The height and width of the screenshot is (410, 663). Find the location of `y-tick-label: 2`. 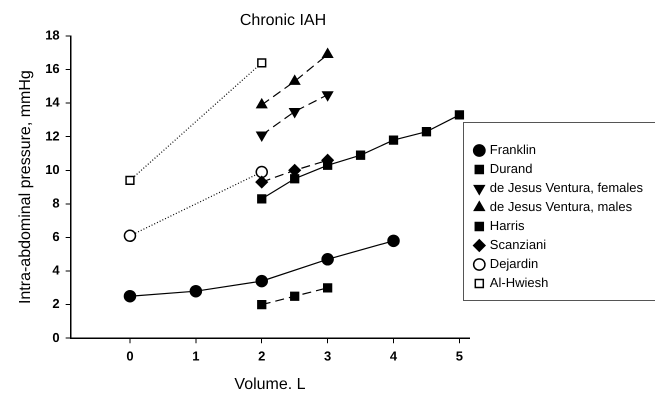

y-tick-label: 2 is located at coordinates (56, 304).